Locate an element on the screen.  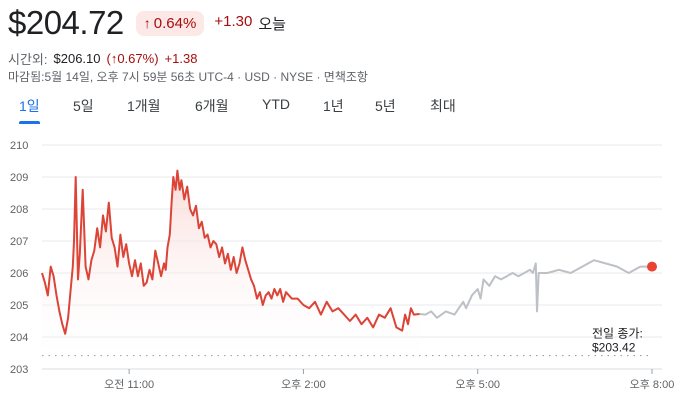
change-percent: 0.64% is located at coordinates (175, 23).